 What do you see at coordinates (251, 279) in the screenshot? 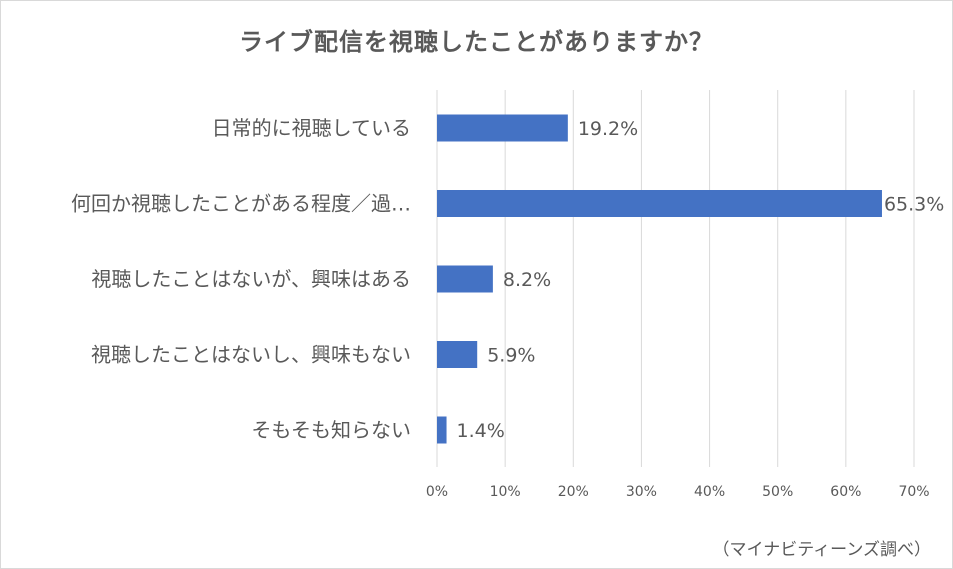
I see `category-label: 視聴したことはないが、興味はある` at bounding box center [251, 279].